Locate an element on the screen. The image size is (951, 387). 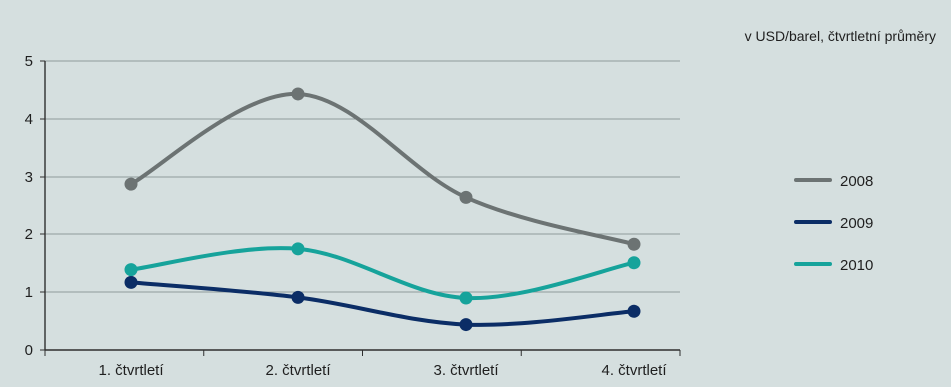
legend-label-2009: 2009 is located at coordinates (856, 223).